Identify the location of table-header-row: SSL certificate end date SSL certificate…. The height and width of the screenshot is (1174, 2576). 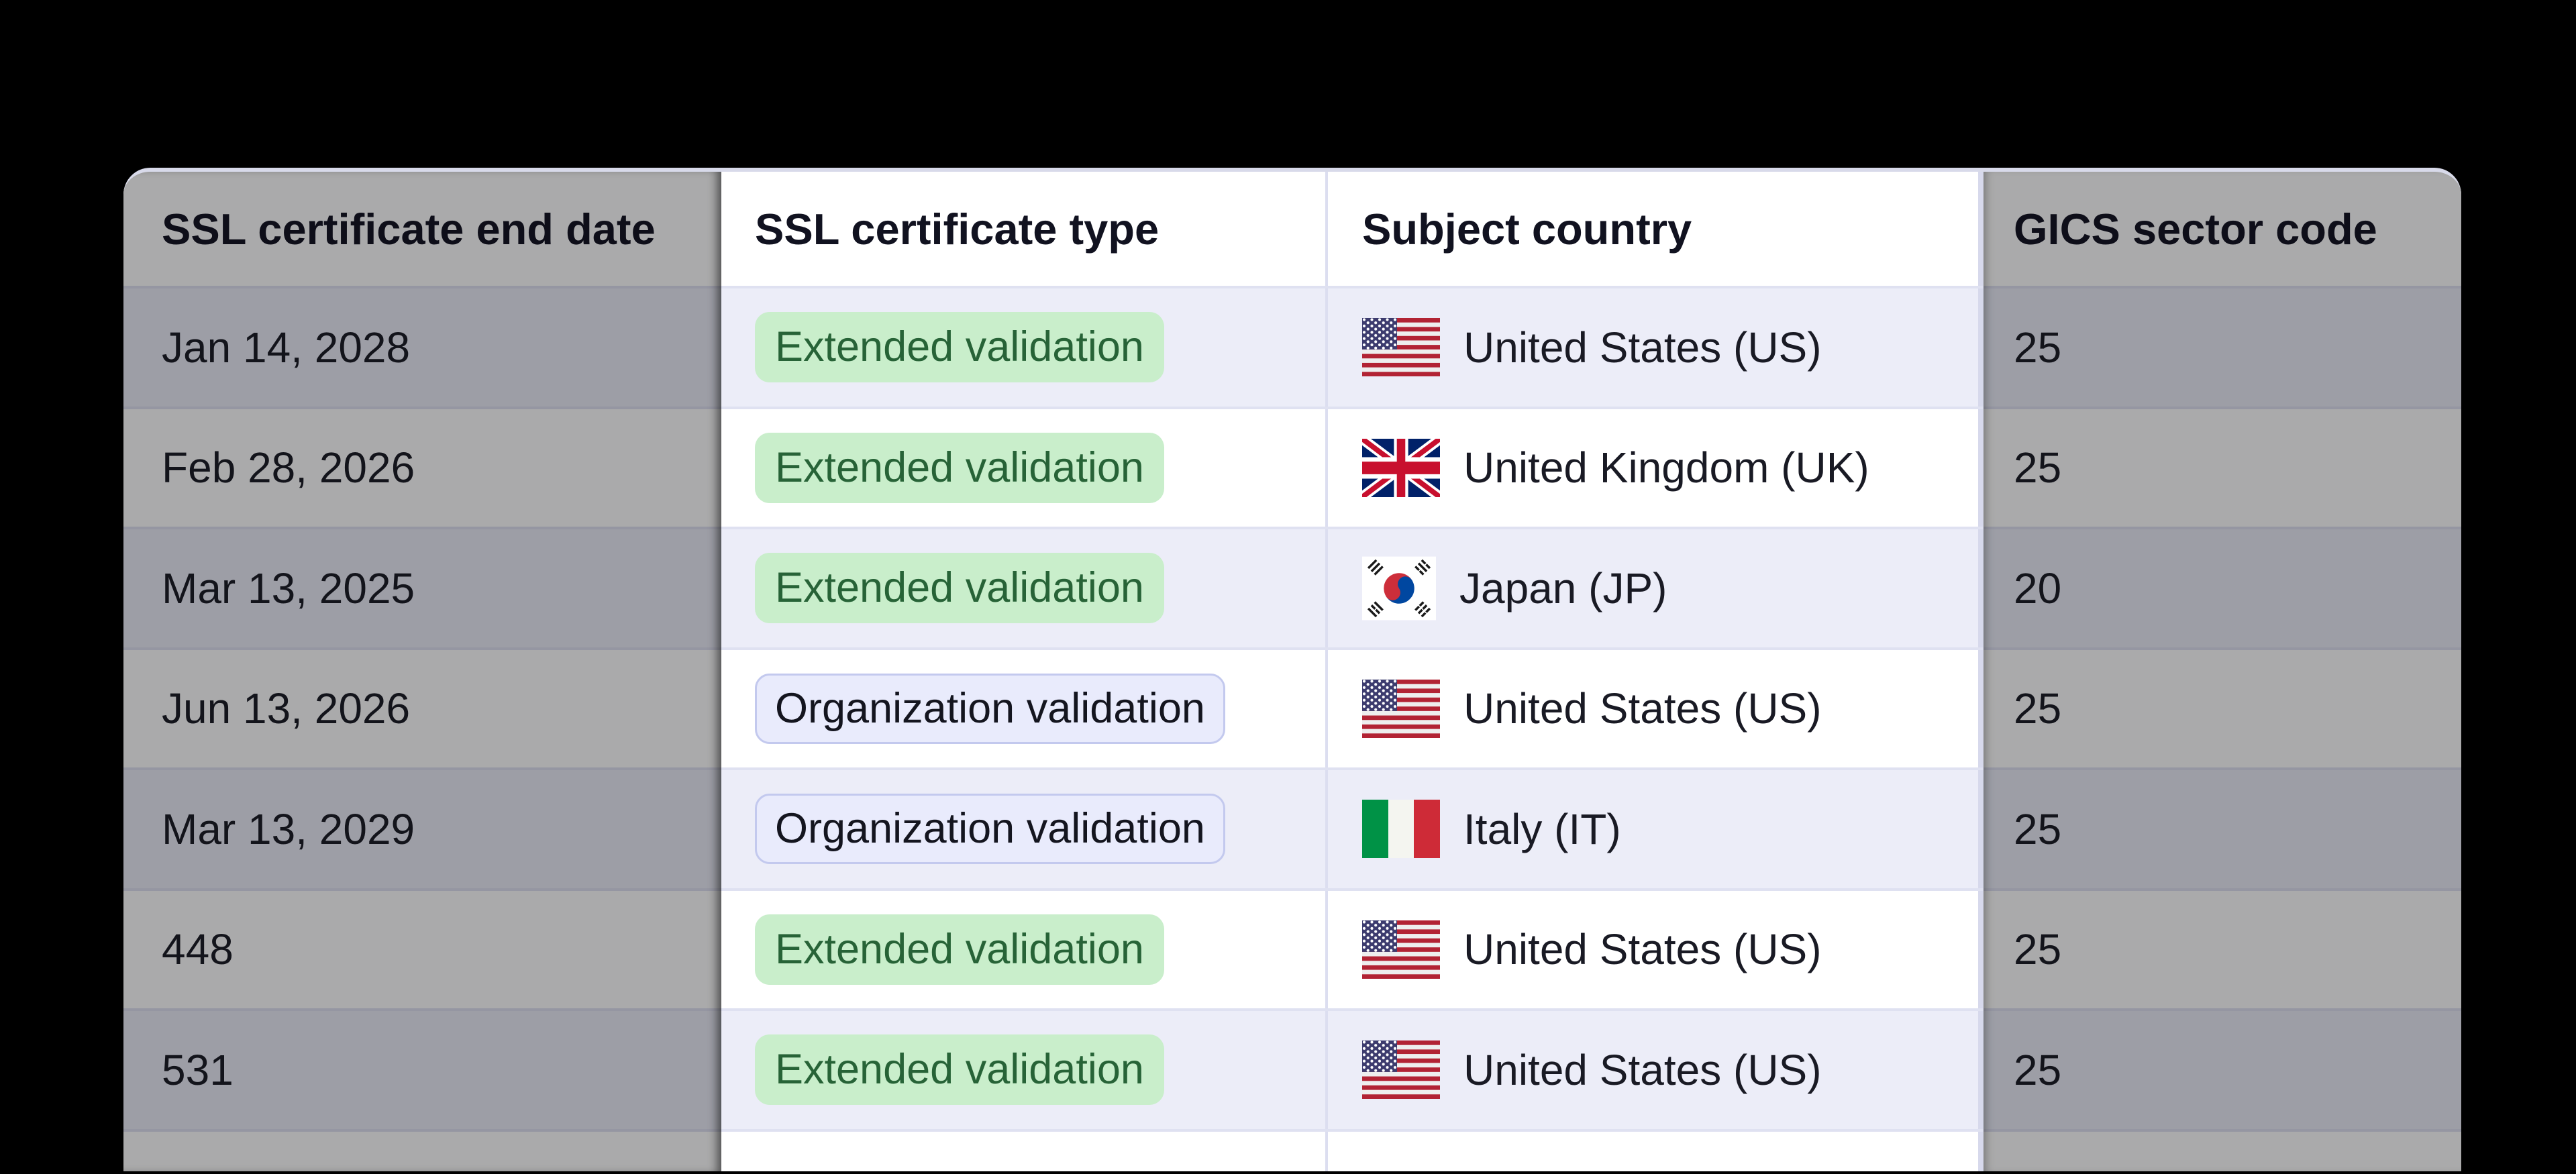
(1292, 230).